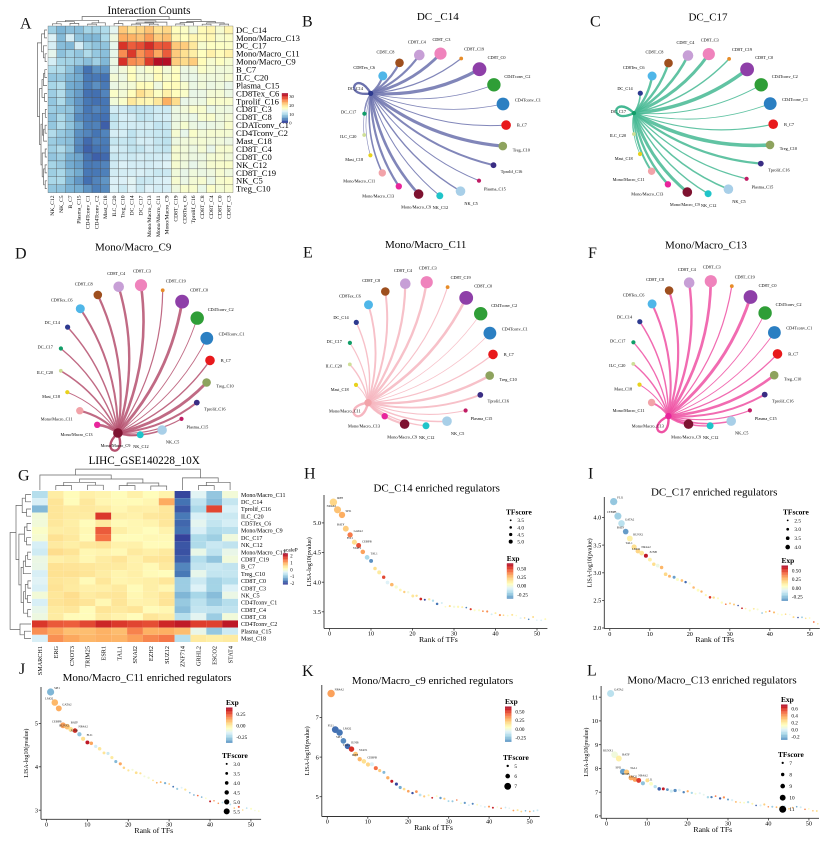  What do you see at coordinates (797, 598) in the screenshot?
I see `svg-text: -0.25` at bounding box center [797, 598].